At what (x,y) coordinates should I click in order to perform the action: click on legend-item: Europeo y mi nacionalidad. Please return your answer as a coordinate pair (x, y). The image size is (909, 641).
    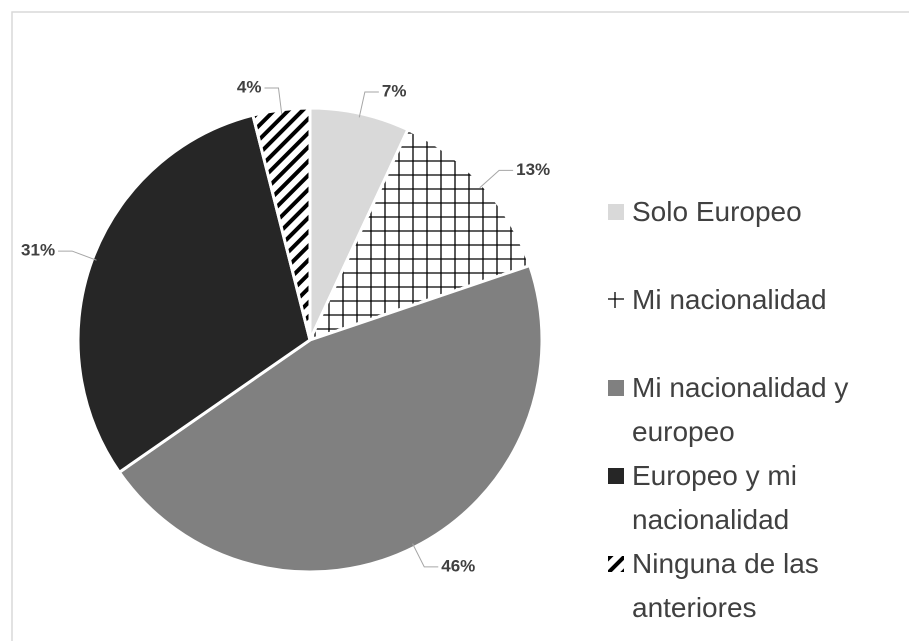
    Looking at the image, I should click on (738, 498).